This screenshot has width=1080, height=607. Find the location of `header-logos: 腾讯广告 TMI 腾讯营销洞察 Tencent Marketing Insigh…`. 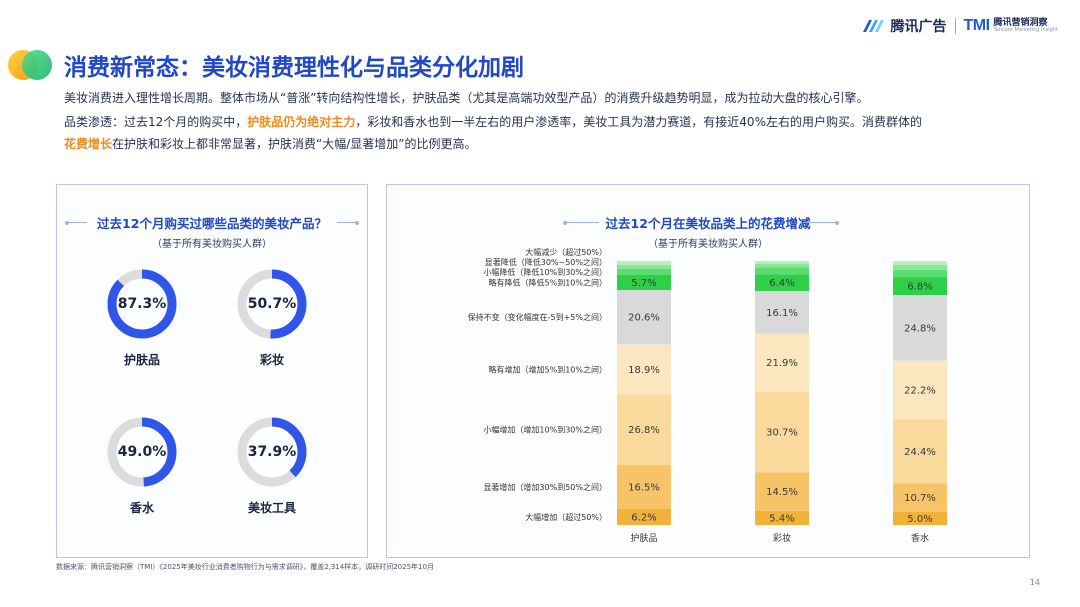

header-logos: 腾讯广告 TMI 腾讯营销洞察 Tencent Marketing Insigh… is located at coordinates (960, 26).